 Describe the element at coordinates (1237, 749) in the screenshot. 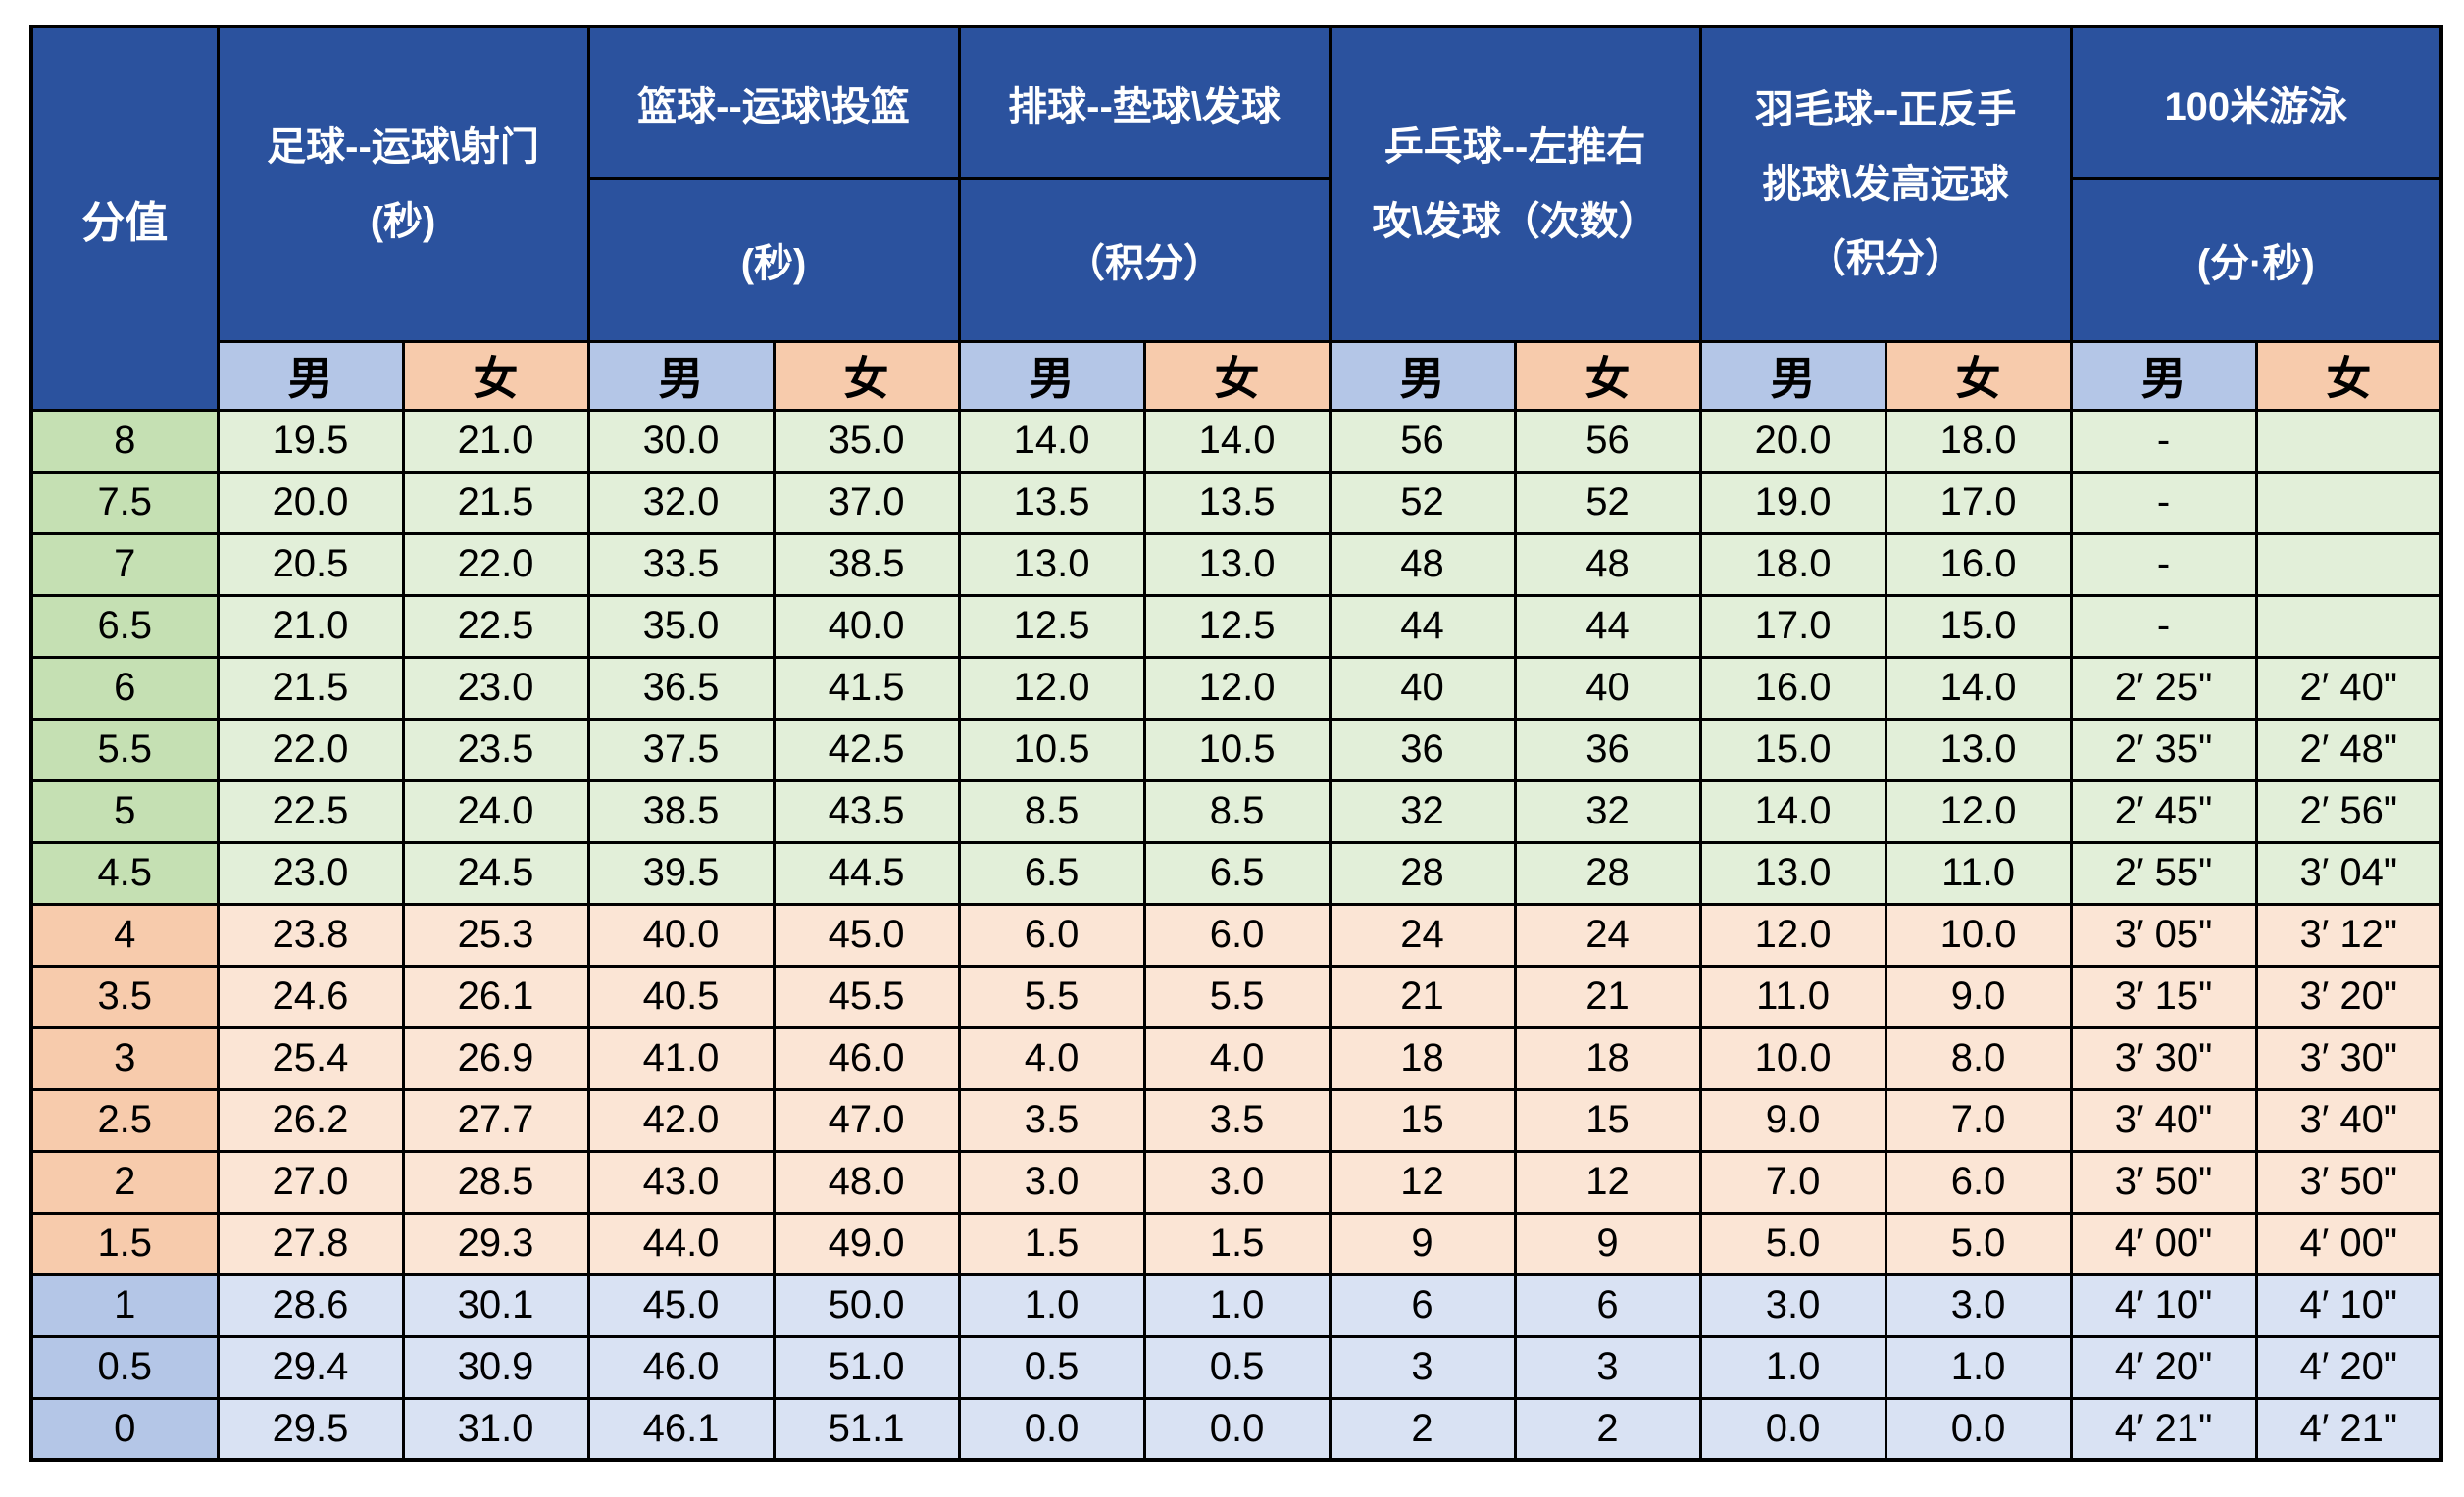

I see `data-cell: 10.5` at that location.